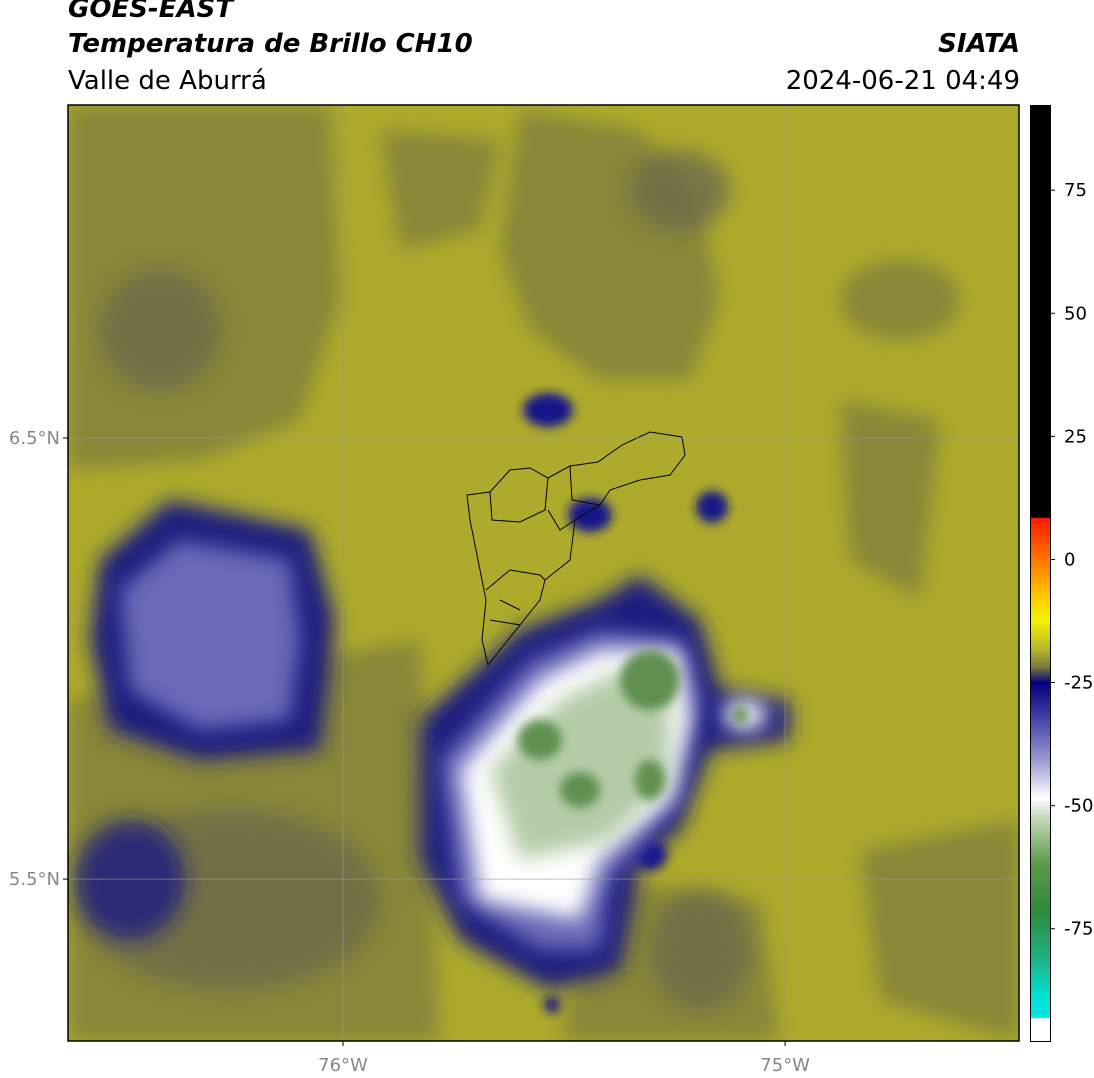 This screenshot has height=1078, width=1094. I want to click on colorbar-tick-label: -50, so click(1078, 806).